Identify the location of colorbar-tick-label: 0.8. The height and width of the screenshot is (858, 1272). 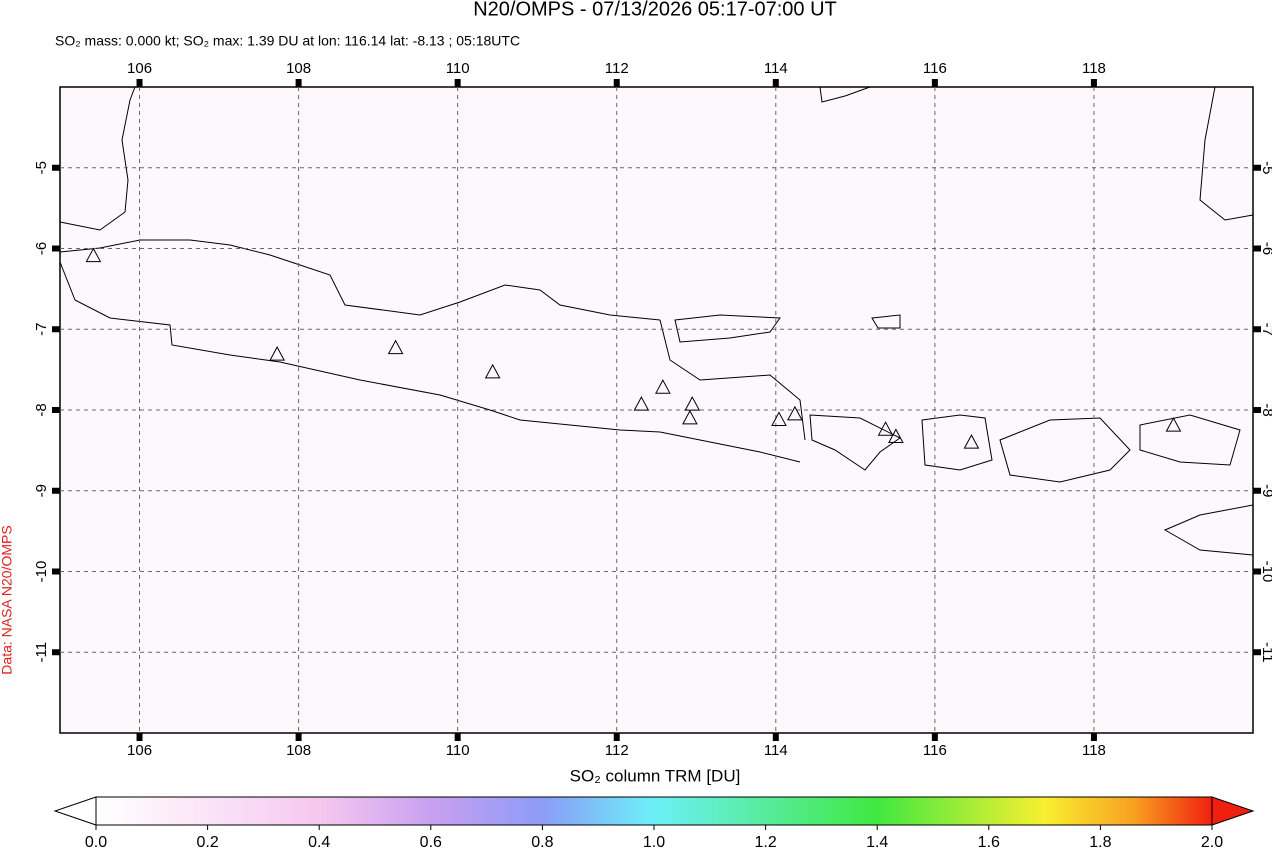
(542, 842).